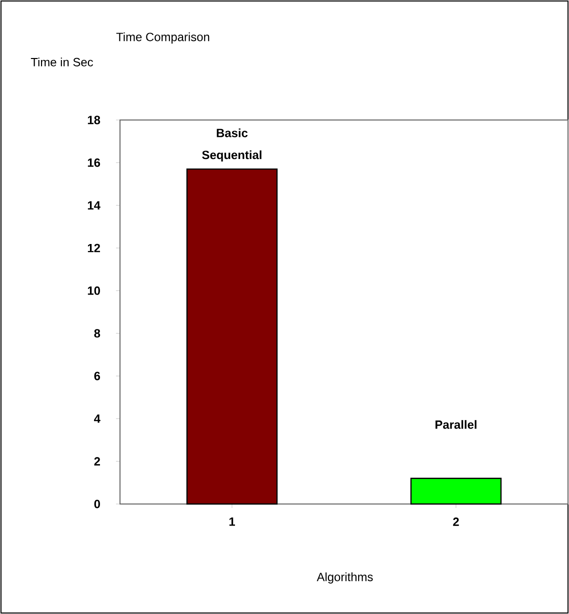  What do you see at coordinates (97, 504) in the screenshot?
I see `y-tick-label: 0` at bounding box center [97, 504].